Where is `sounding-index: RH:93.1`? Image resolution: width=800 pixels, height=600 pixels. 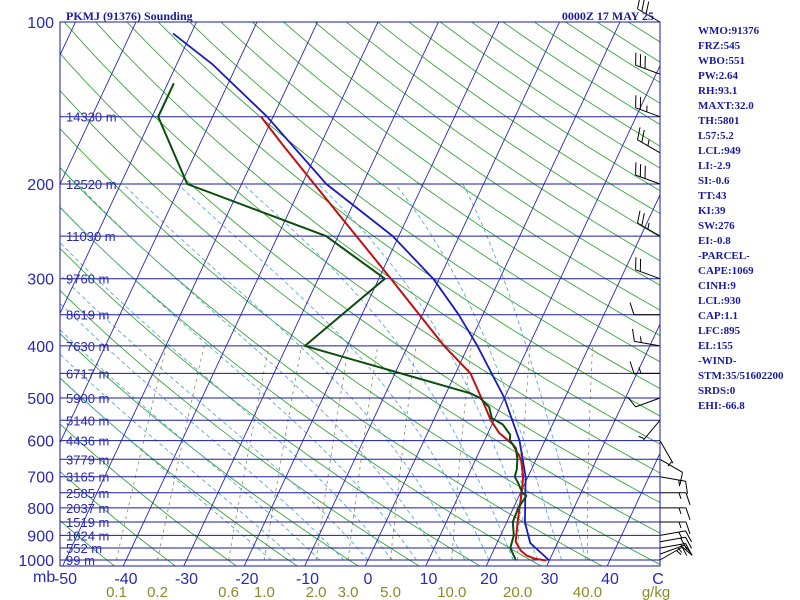 sounding-index: RH:93.1 is located at coordinates (717, 91).